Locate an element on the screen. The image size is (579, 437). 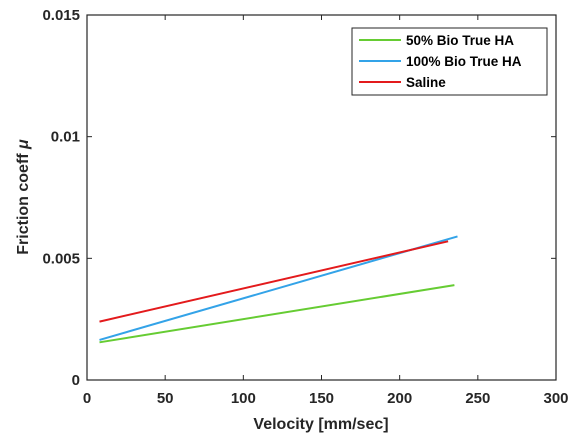
y-tick-label: 0.005 is located at coordinates (61, 258).